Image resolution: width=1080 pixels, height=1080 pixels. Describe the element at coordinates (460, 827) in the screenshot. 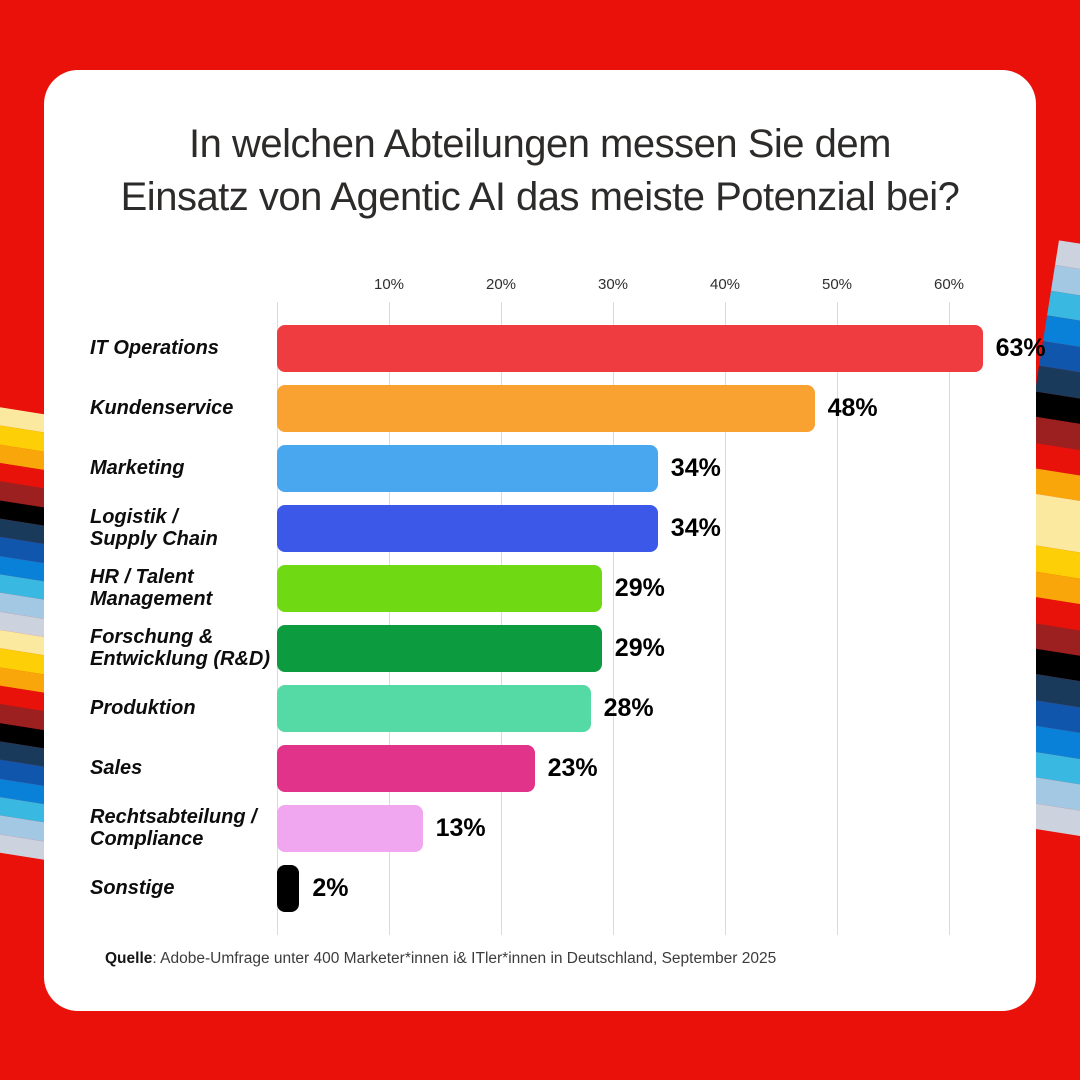

I see `value-label: 13%` at that location.